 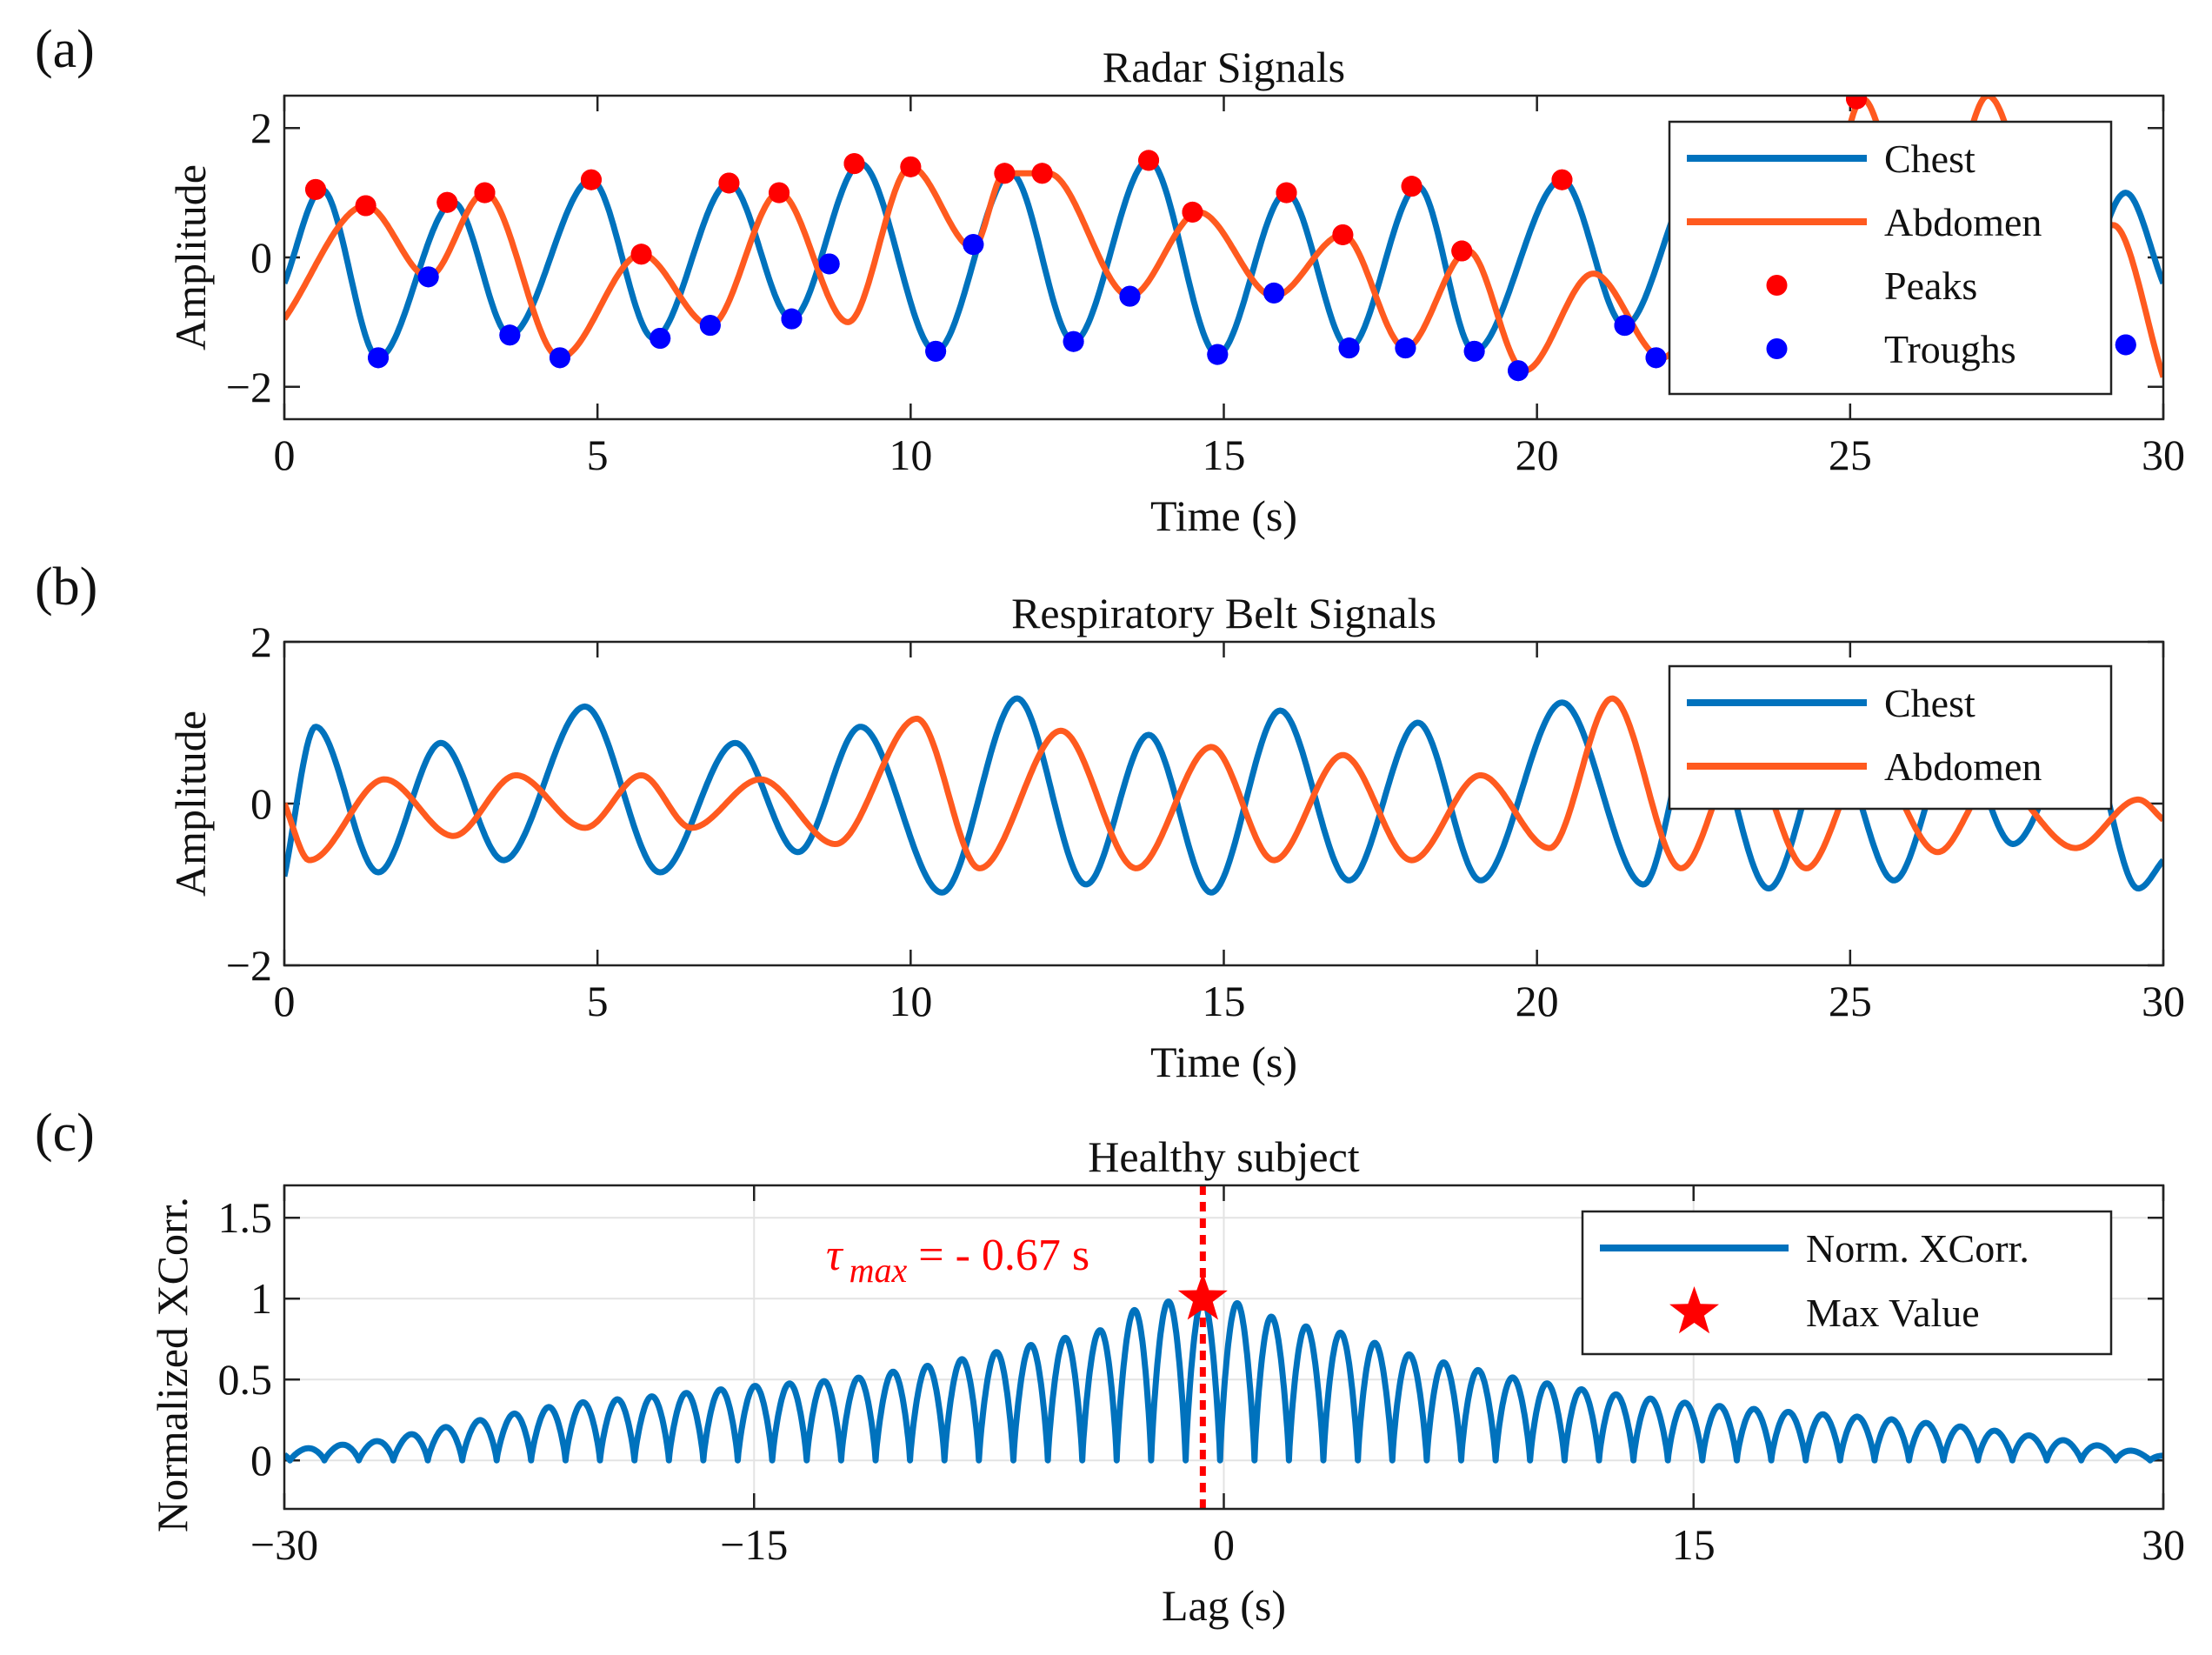 What do you see at coordinates (1930, 286) in the screenshot?
I see `legend-label: Peaks` at bounding box center [1930, 286].